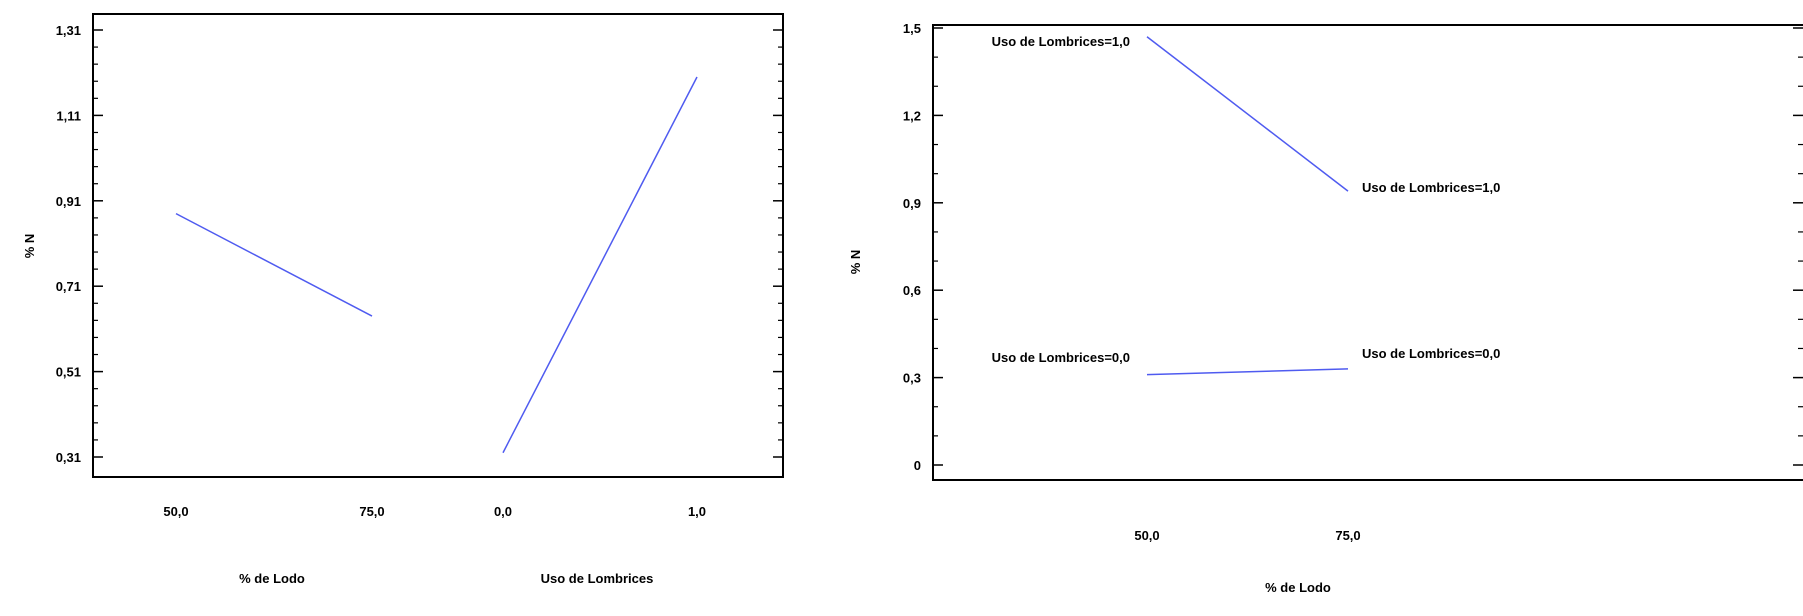  I want to click on left-x-tick-label: 1,0, so click(697, 511).